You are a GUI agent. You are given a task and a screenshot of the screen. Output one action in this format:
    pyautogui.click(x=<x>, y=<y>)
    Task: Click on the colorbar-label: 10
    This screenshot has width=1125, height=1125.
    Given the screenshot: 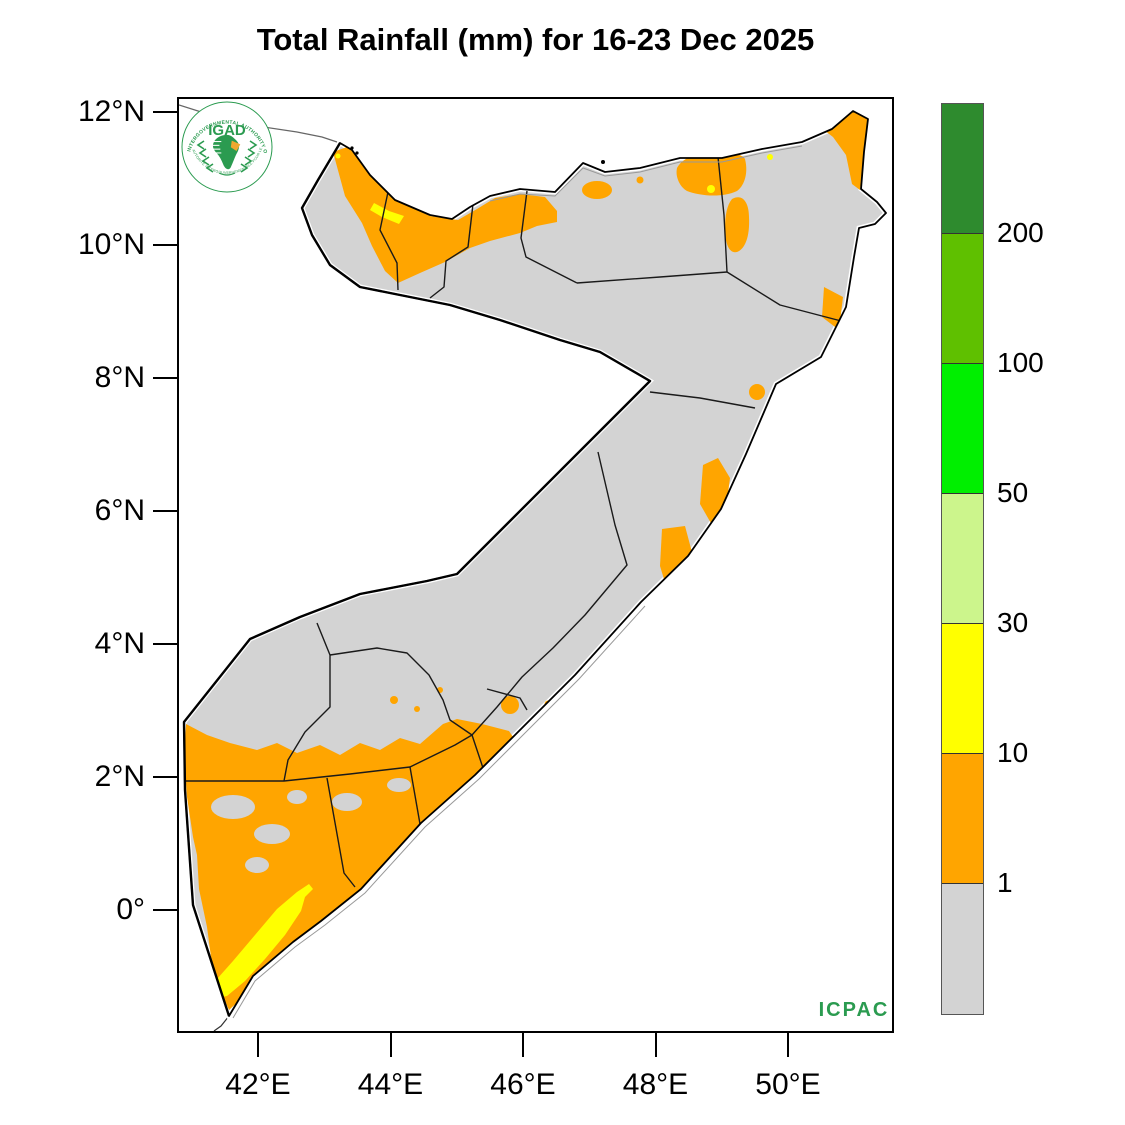 What is the action you would take?
    pyautogui.click(x=1013, y=752)
    